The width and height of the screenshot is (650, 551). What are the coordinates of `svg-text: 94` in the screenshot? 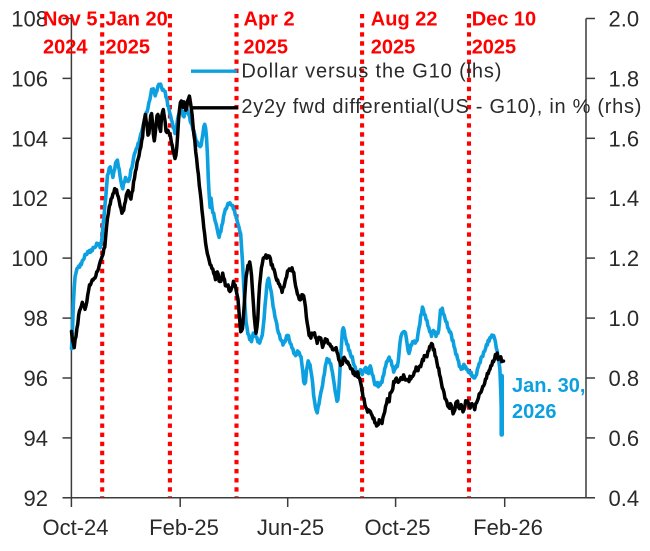 It's located at (36, 438).